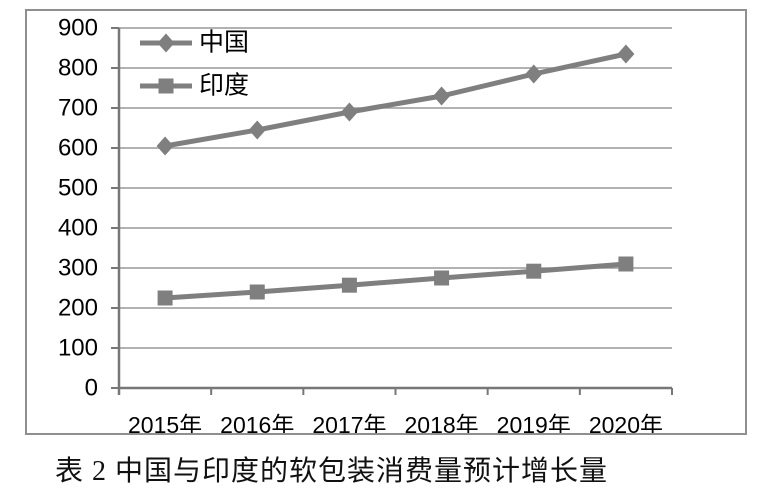 The image size is (762, 494). Describe the element at coordinates (78, 228) in the screenshot. I see `y-axis-label: 400` at that location.